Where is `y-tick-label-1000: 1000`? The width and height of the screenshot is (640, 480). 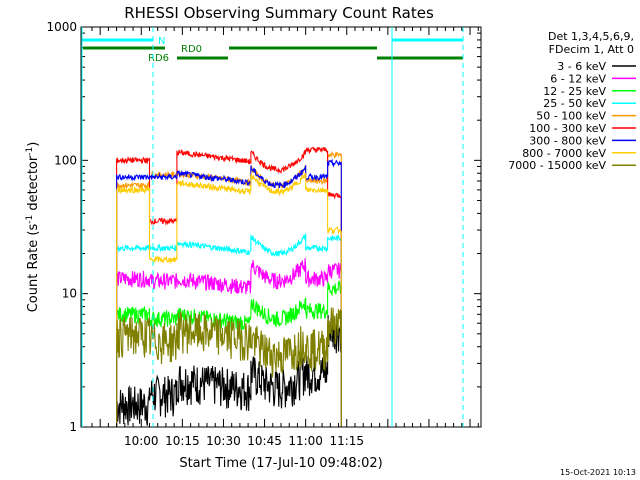 y-tick-label-1000: 1000 is located at coordinates (61, 27).